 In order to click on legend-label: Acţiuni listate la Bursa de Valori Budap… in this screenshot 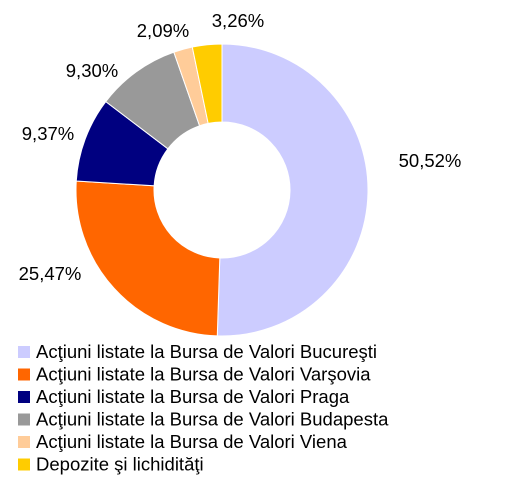, I will do `click(212, 418)`.